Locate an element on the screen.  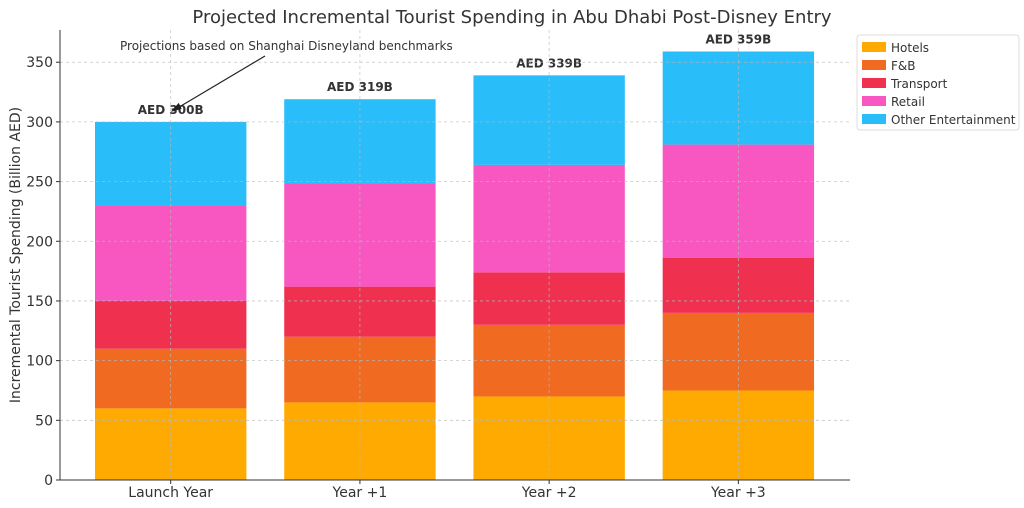
y-tick-label: 50 is located at coordinates (44, 421).